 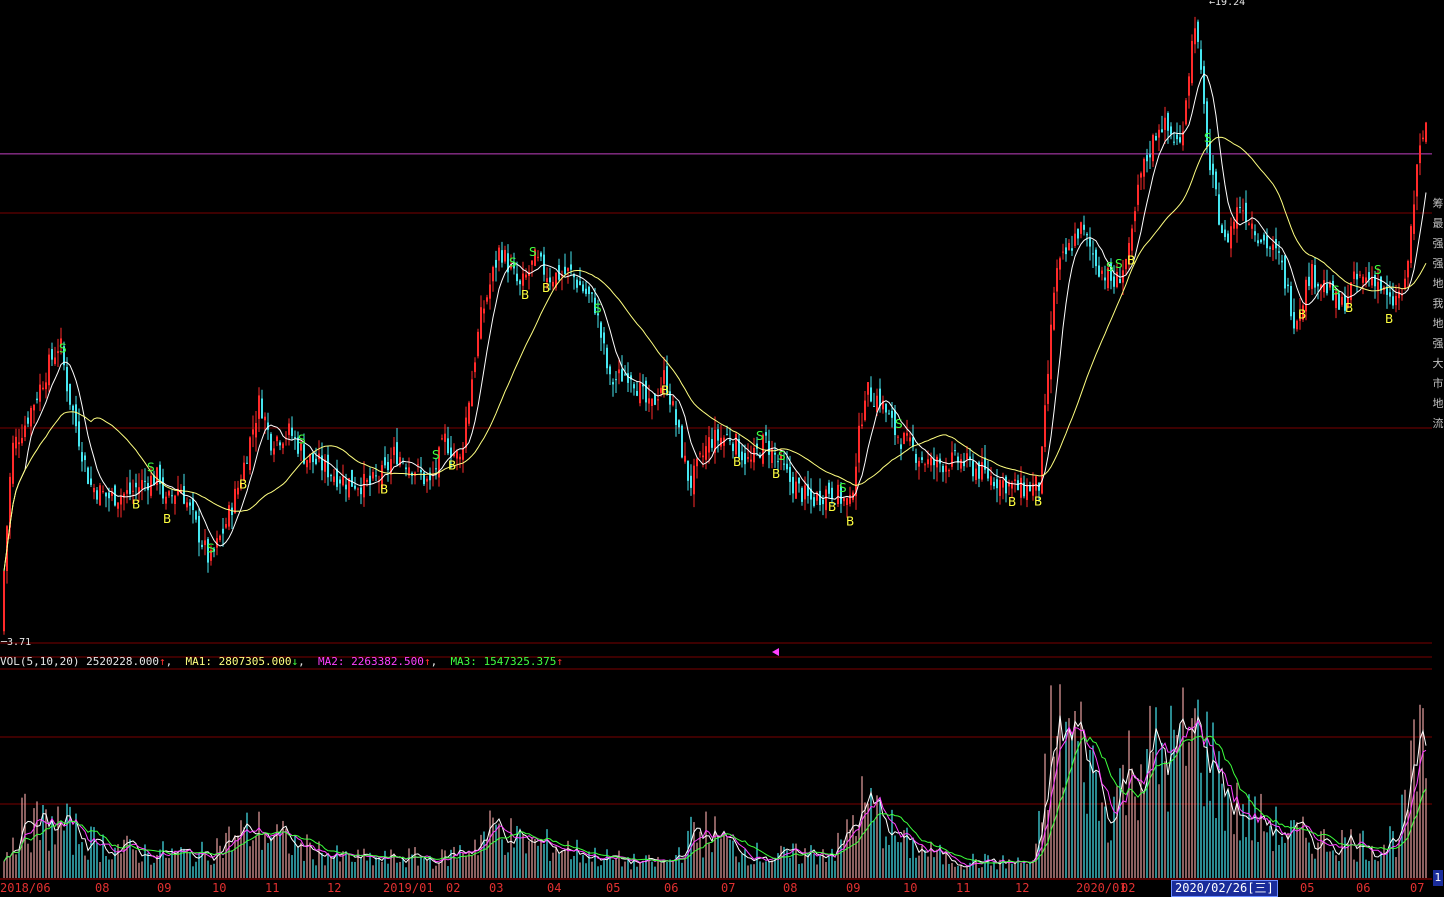 I want to click on side-tab: 市, so click(x=1438, y=383).